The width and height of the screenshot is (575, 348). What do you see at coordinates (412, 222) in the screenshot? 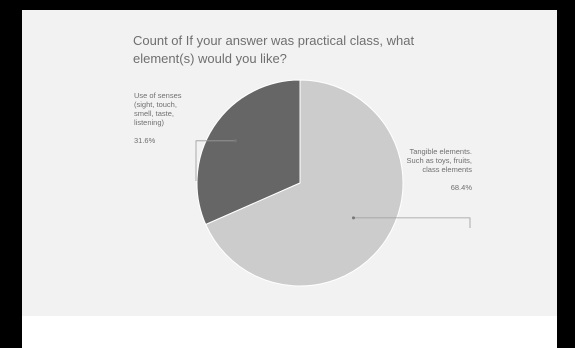
I see `leader-line-tangible` at bounding box center [412, 222].